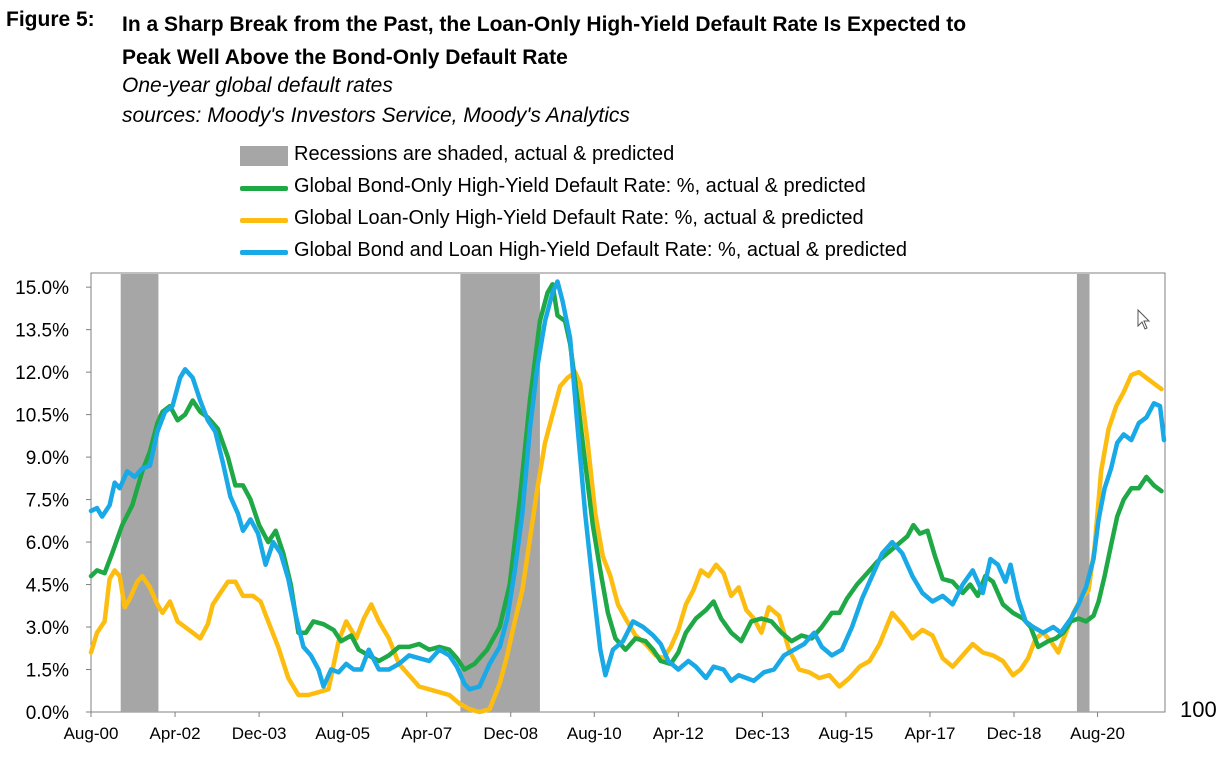  Describe the element at coordinates (91, 733) in the screenshot. I see `x-tick-label: Aug-00` at that location.